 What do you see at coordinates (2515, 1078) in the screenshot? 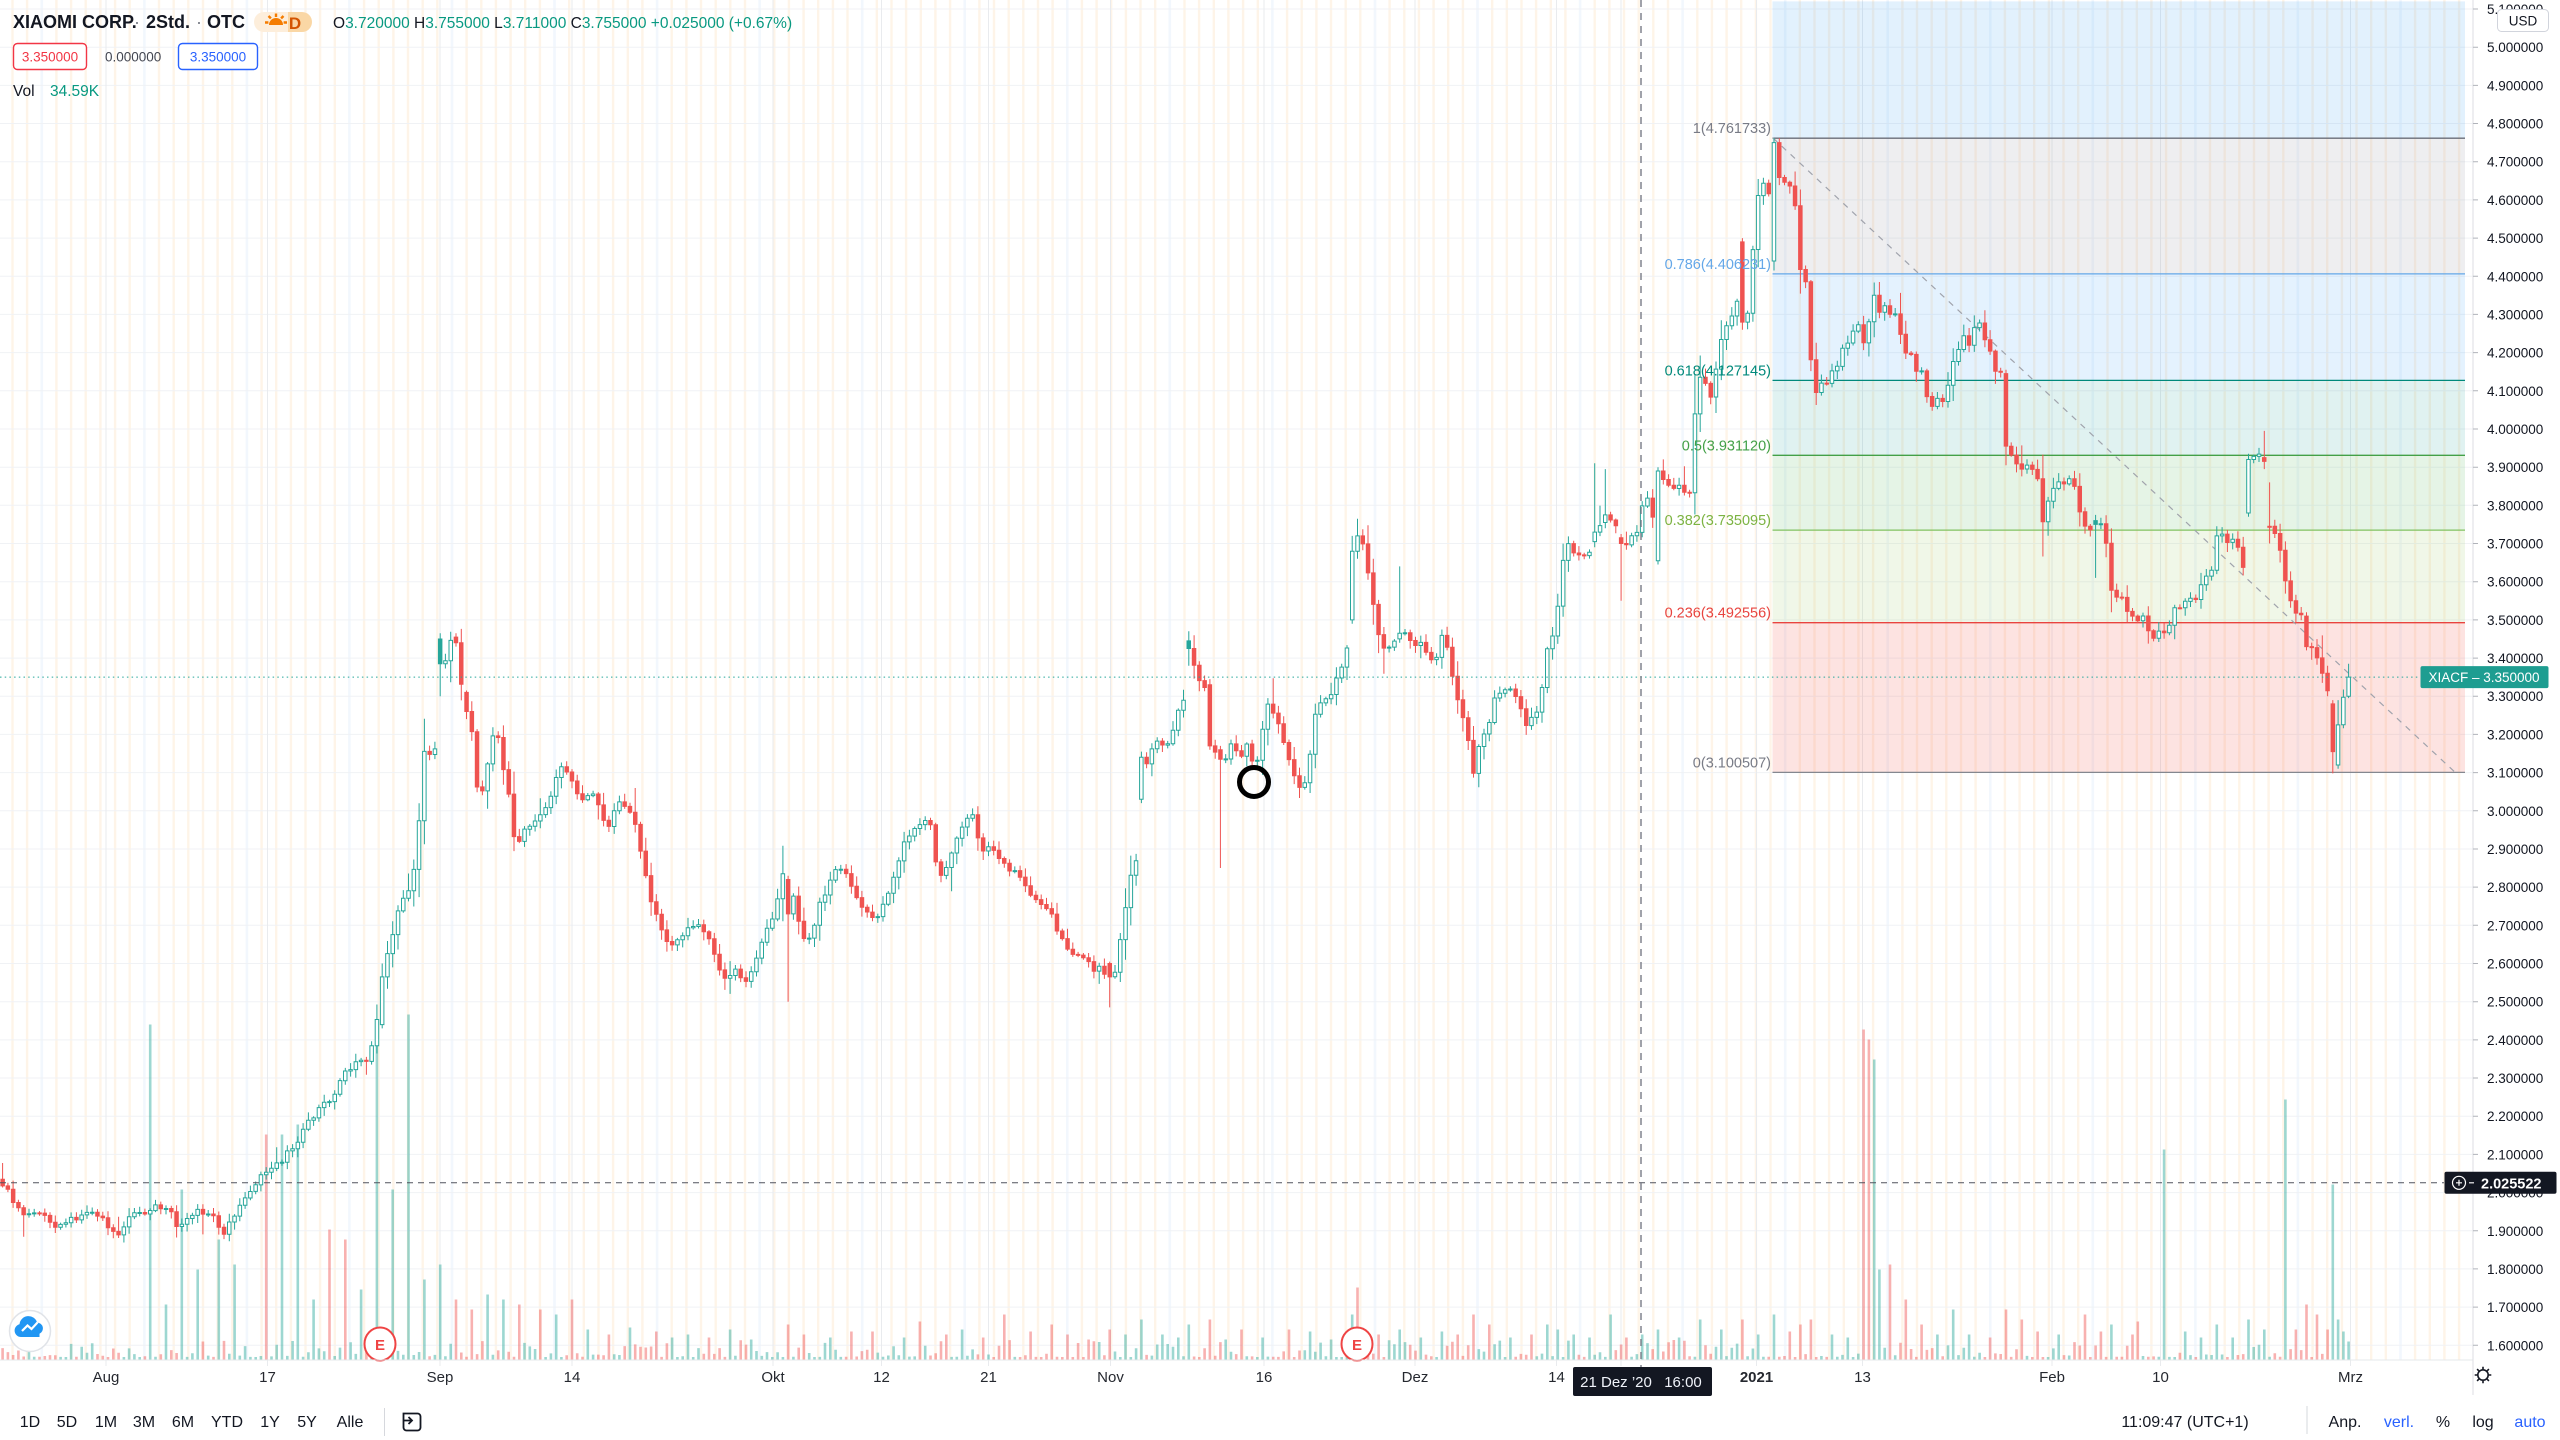
I see `svg-text: 2.300000` at bounding box center [2515, 1078].